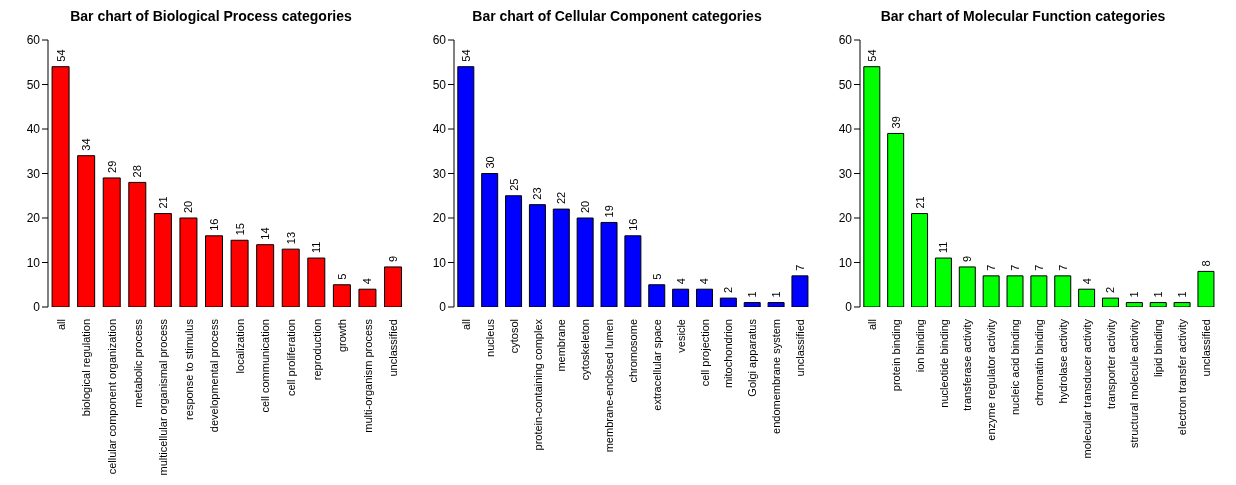  I want to click on x-tick-label: nucleic acid binding, so click(1015, 367).